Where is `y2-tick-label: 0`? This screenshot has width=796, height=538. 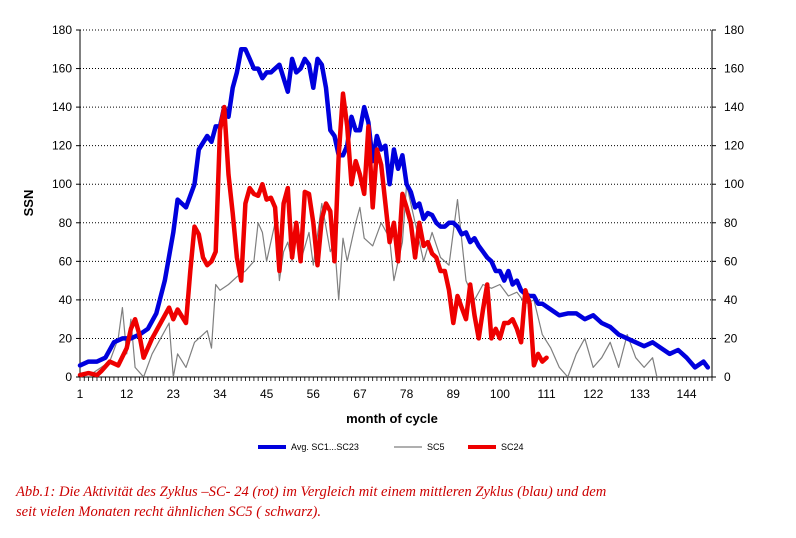 y2-tick-label: 0 is located at coordinates (727, 377).